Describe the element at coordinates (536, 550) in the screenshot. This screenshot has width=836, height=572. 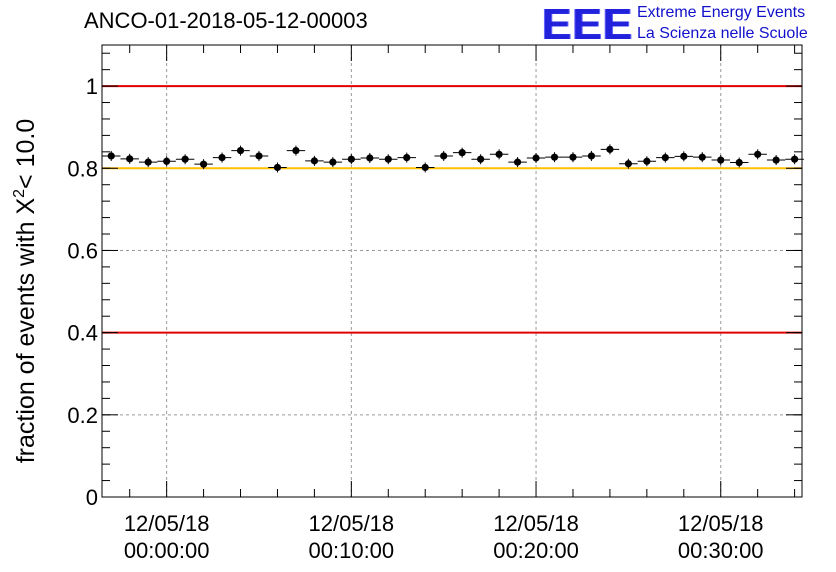
I see `x-tick-label-time: 00:20:00` at that location.